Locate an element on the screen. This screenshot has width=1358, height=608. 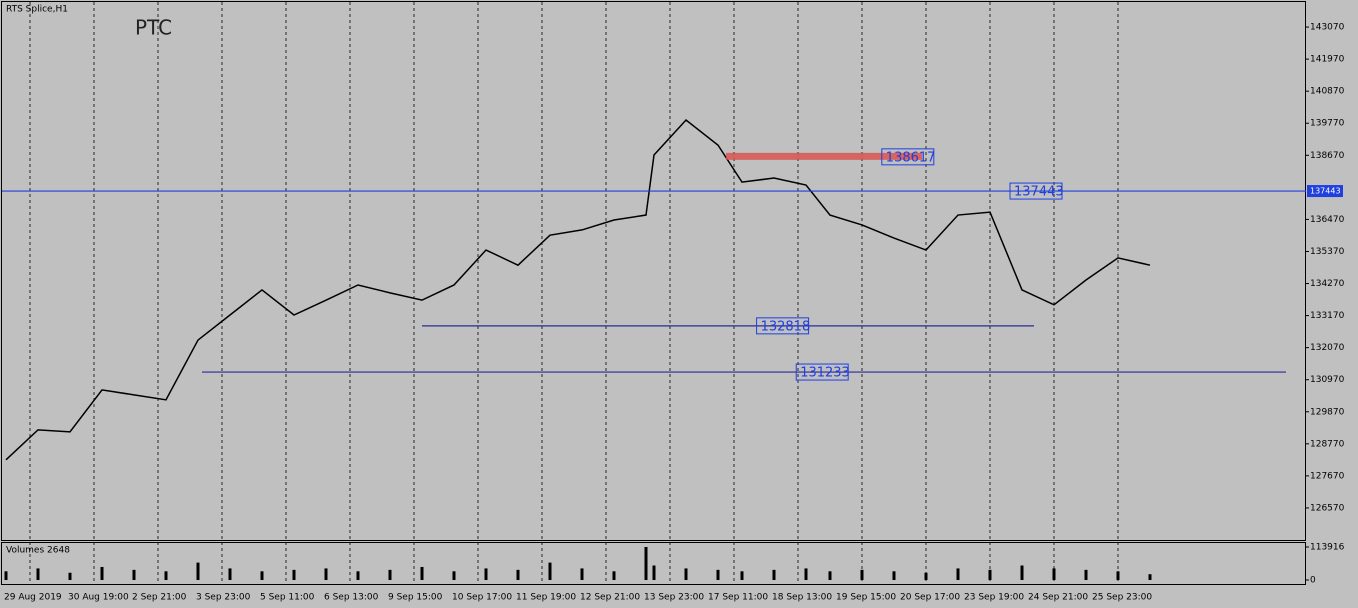
y-tick-label: 135370 is located at coordinates (1327, 252).